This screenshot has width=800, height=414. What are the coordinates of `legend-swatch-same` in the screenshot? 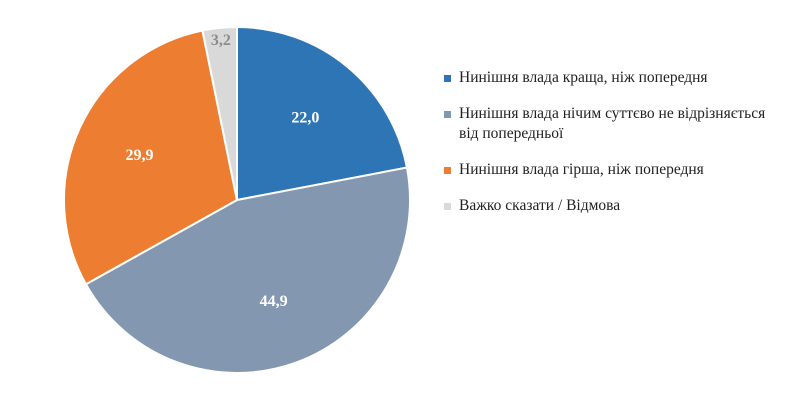 It's located at (447, 114).